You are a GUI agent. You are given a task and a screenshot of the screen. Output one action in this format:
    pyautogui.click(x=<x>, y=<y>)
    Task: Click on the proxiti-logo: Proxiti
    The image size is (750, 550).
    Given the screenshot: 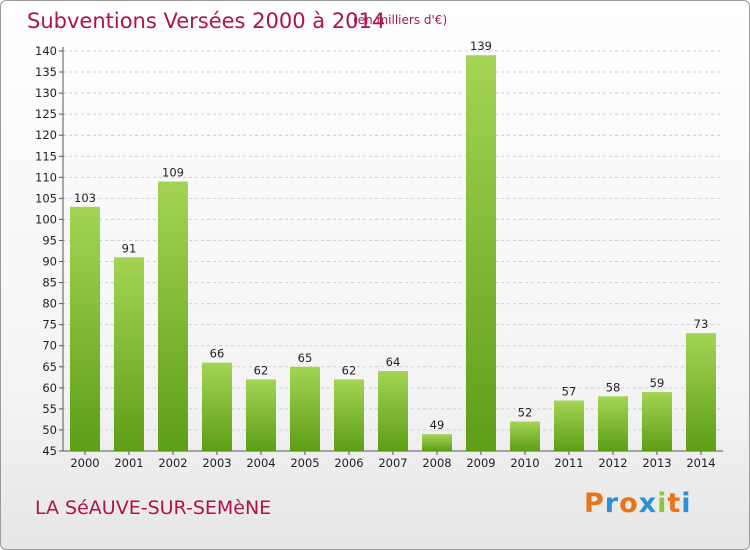 What is the action you would take?
    pyautogui.click(x=638, y=503)
    